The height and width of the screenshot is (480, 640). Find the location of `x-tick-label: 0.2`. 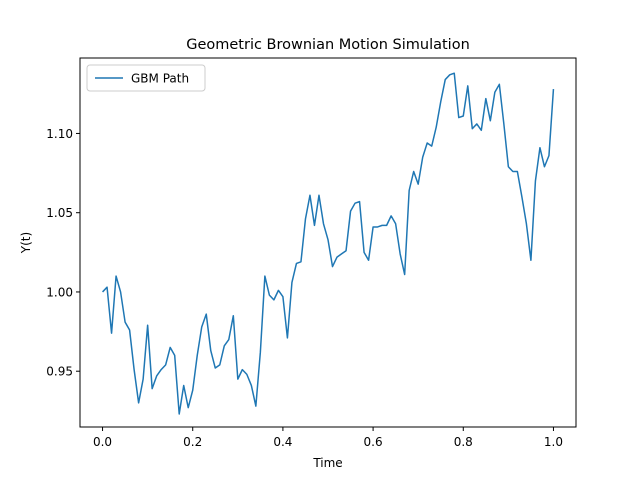

x-tick-label: 0.2 is located at coordinates (192, 442).